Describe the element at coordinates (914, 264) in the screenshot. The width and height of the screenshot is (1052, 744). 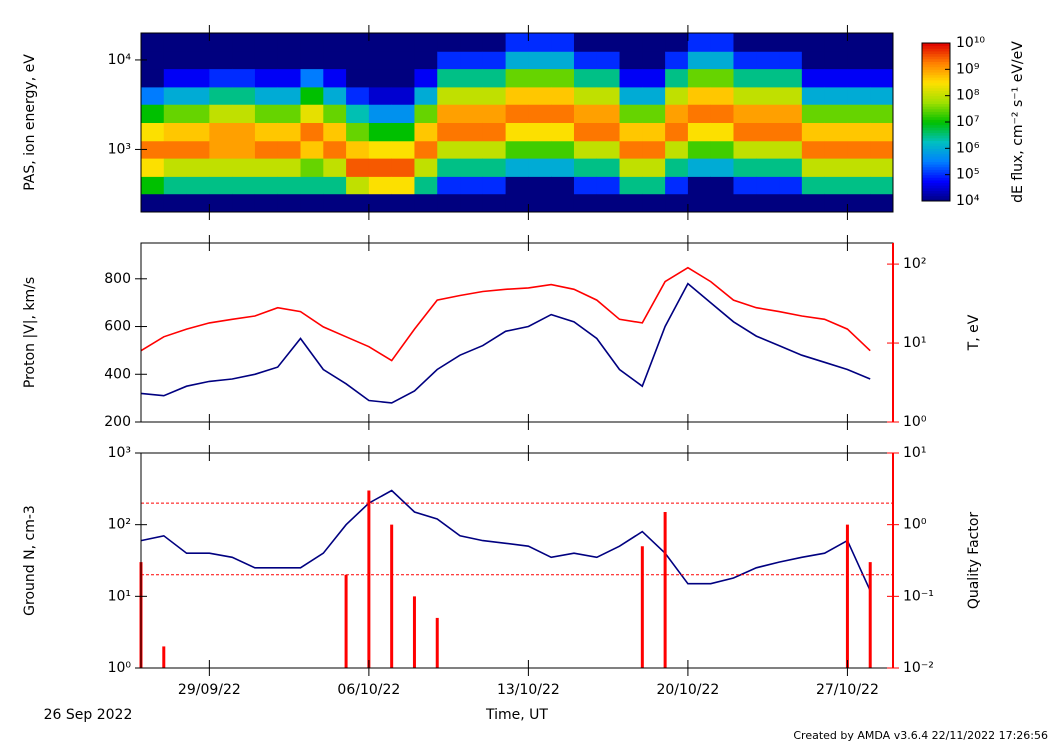
I see `y2-tick-label: 10²` at that location.